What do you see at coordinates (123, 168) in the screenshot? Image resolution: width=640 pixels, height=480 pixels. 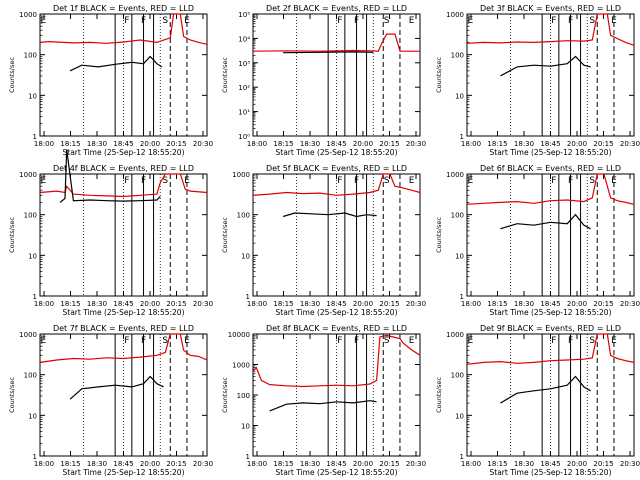 I see `chart-title: Det 4f BLACK = Events, RED = LLD` at bounding box center [123, 168].